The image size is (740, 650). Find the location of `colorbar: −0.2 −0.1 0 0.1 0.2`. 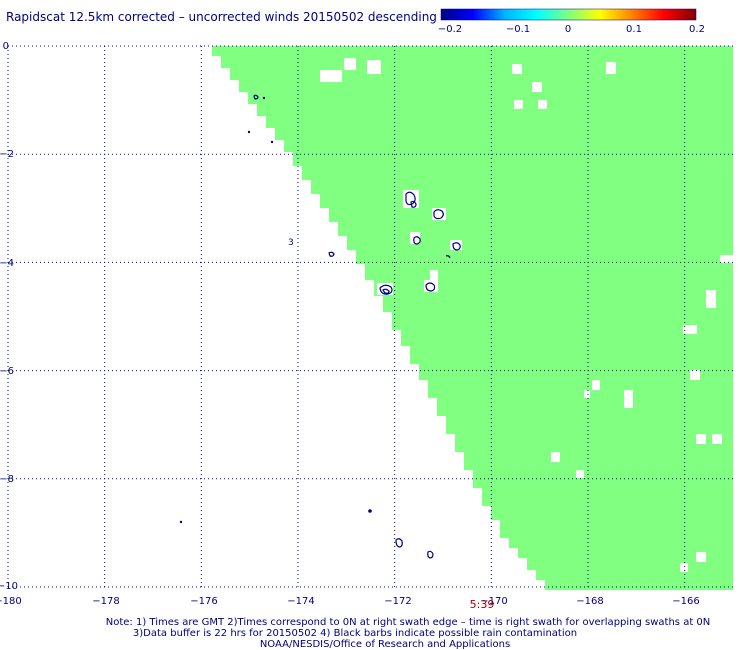

colorbar: −0.2 −0.1 0 0.1 0.2 is located at coordinates (571, 21).